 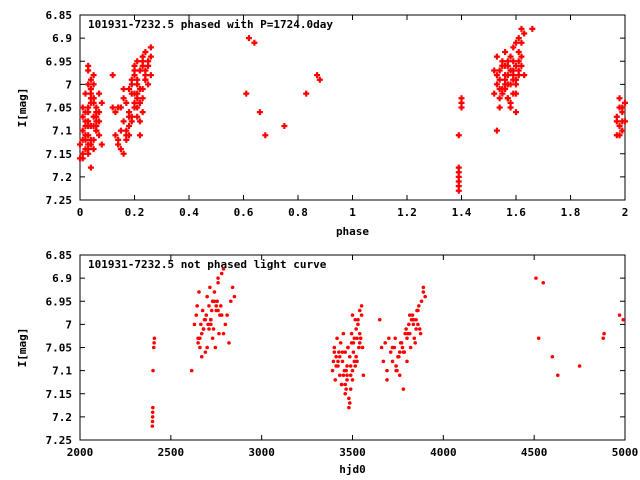 What do you see at coordinates (625, 452) in the screenshot?
I see `x-tick-label: 5000` at bounding box center [625, 452].